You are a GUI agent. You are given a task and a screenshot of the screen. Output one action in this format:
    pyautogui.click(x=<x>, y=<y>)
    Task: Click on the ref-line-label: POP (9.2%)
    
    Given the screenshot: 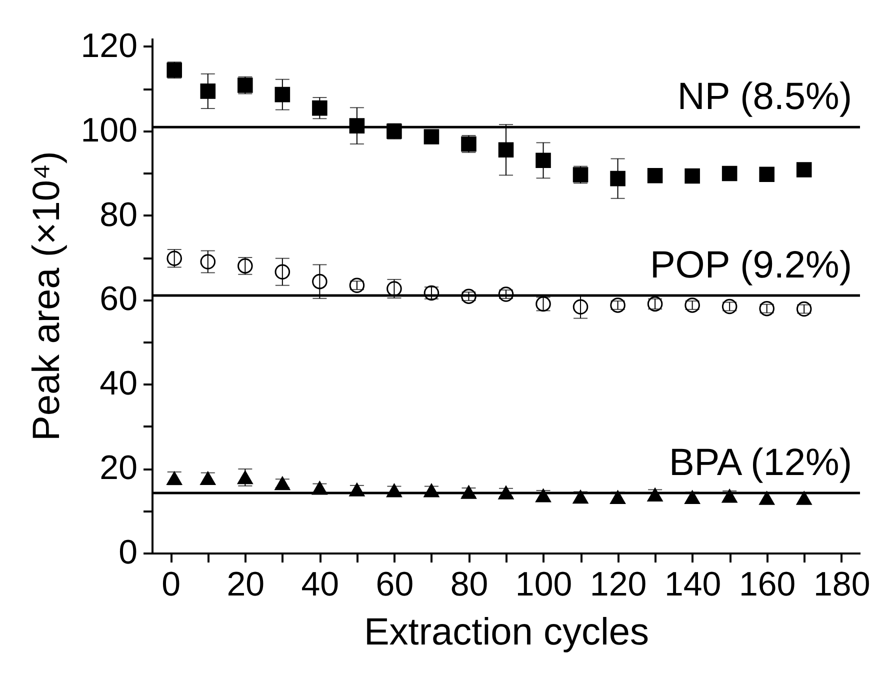 What is the action you would take?
    pyautogui.click(x=751, y=265)
    